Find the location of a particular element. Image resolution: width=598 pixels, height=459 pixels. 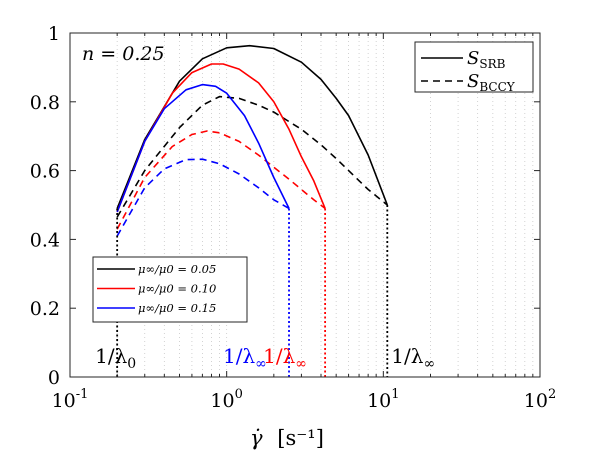

y-tick-label: 0.8 is located at coordinates (45, 103).